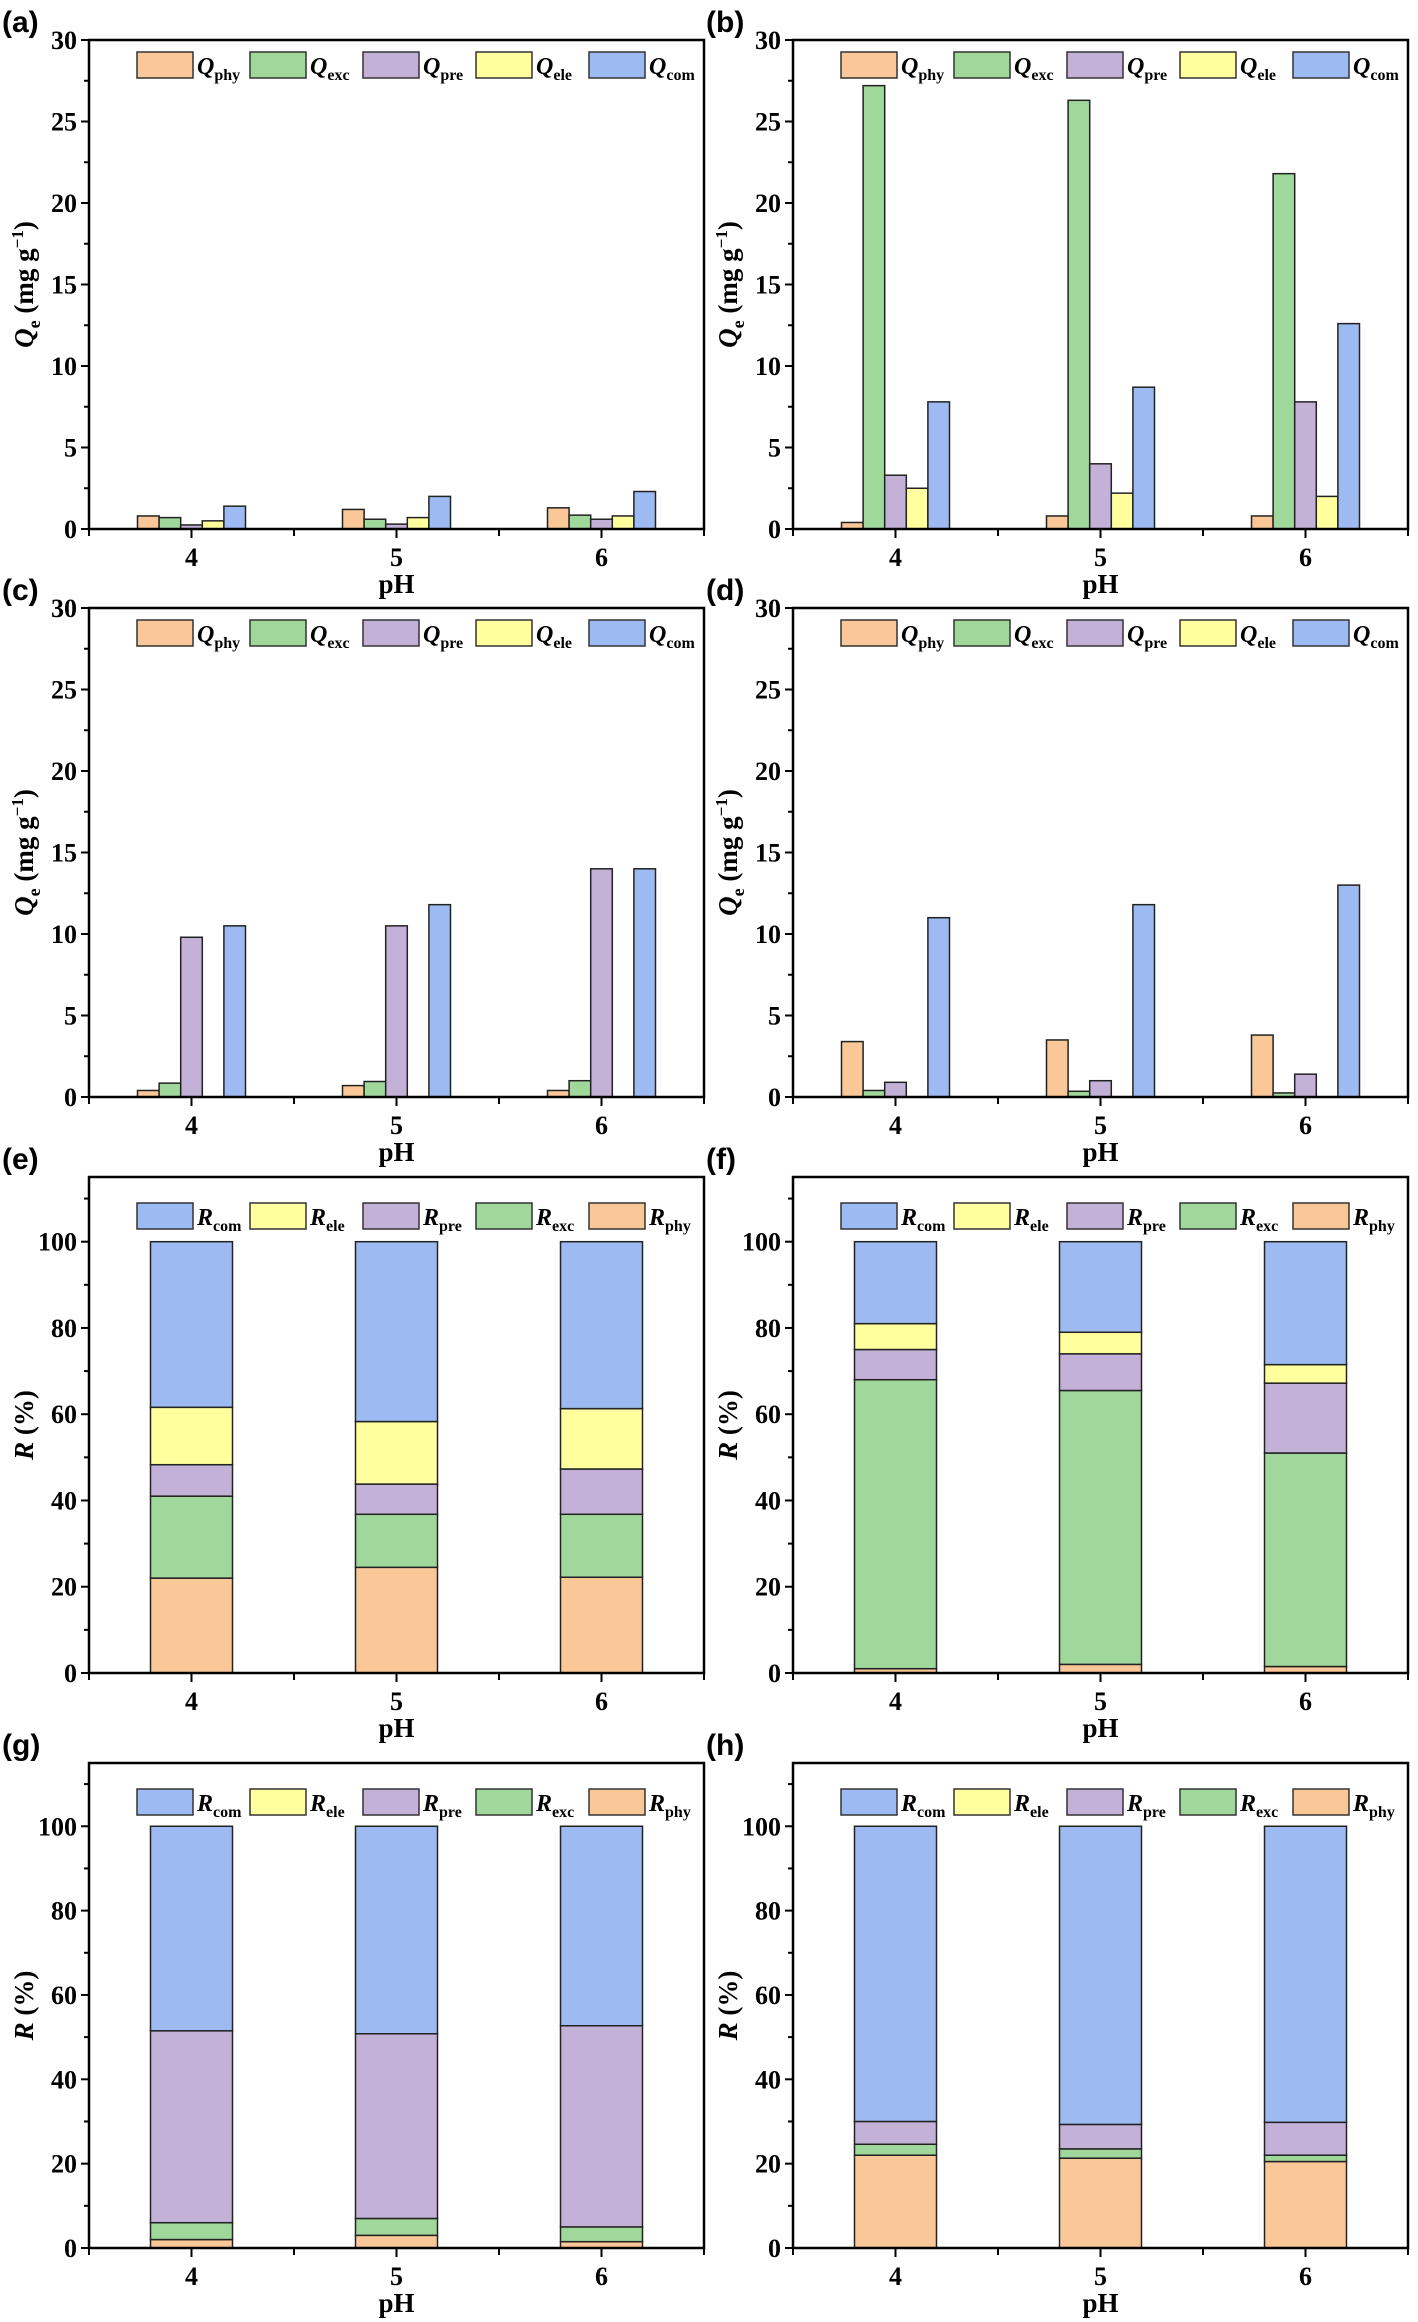 This screenshot has height=2322, width=1418. What do you see at coordinates (728, 1451) in the screenshot?
I see `y-label-symbol: R` at bounding box center [728, 1451].